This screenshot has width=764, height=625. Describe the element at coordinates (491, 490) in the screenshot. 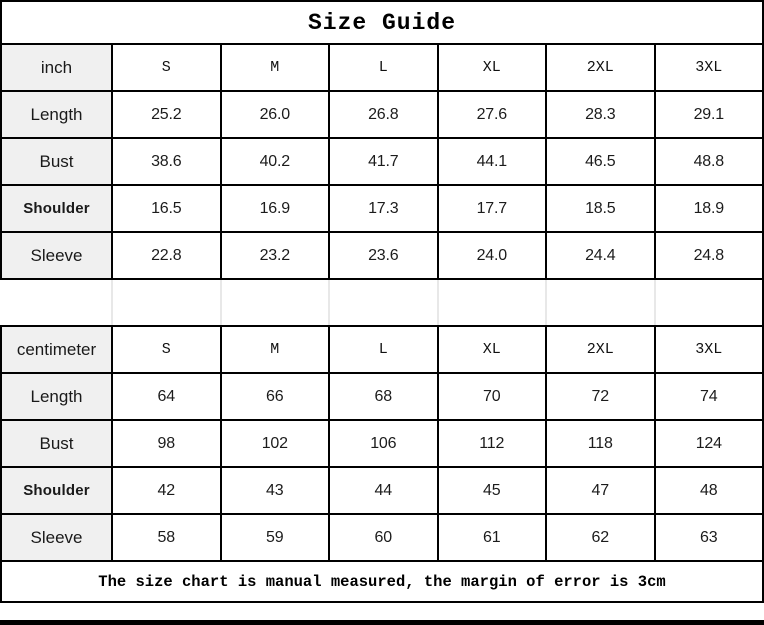

I see `value-cell: 45` at that location.